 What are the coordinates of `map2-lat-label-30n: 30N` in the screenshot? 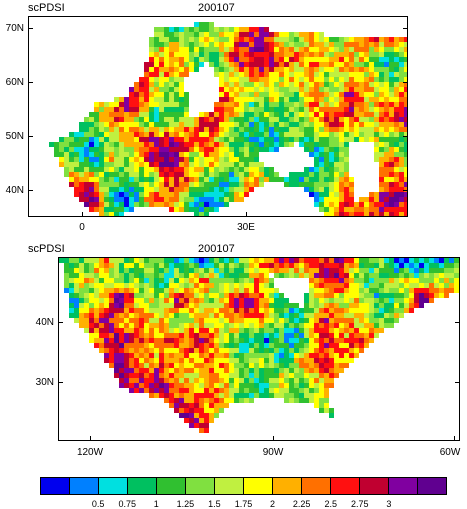 It's located at (44, 382).